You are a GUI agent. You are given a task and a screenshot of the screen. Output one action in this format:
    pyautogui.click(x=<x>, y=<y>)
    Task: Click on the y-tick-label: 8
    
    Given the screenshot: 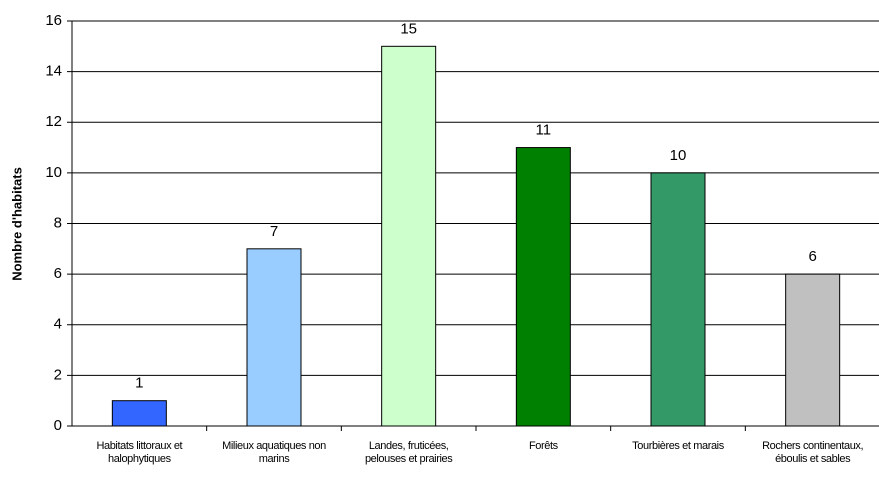 What is the action you would take?
    pyautogui.click(x=58, y=222)
    